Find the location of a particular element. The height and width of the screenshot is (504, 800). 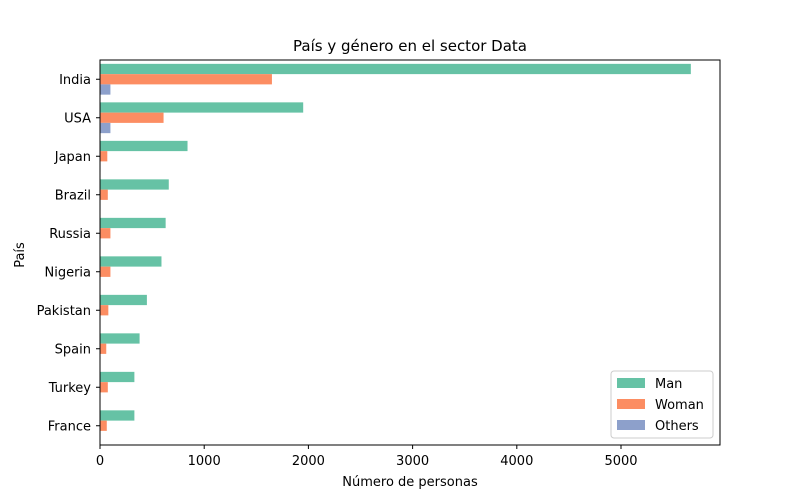

bar-turkey-man is located at coordinates (117, 377).